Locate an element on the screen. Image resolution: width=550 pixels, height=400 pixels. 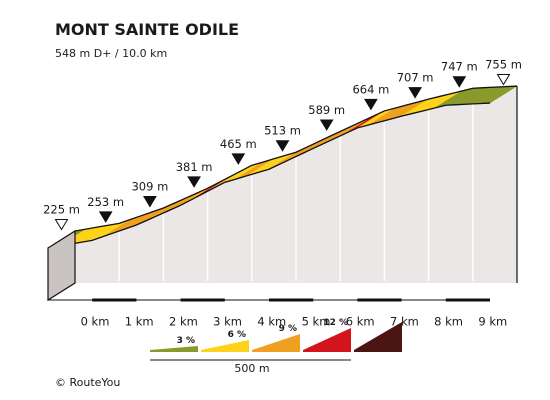
elevation-label: 664 m is located at coordinates (370, 89).